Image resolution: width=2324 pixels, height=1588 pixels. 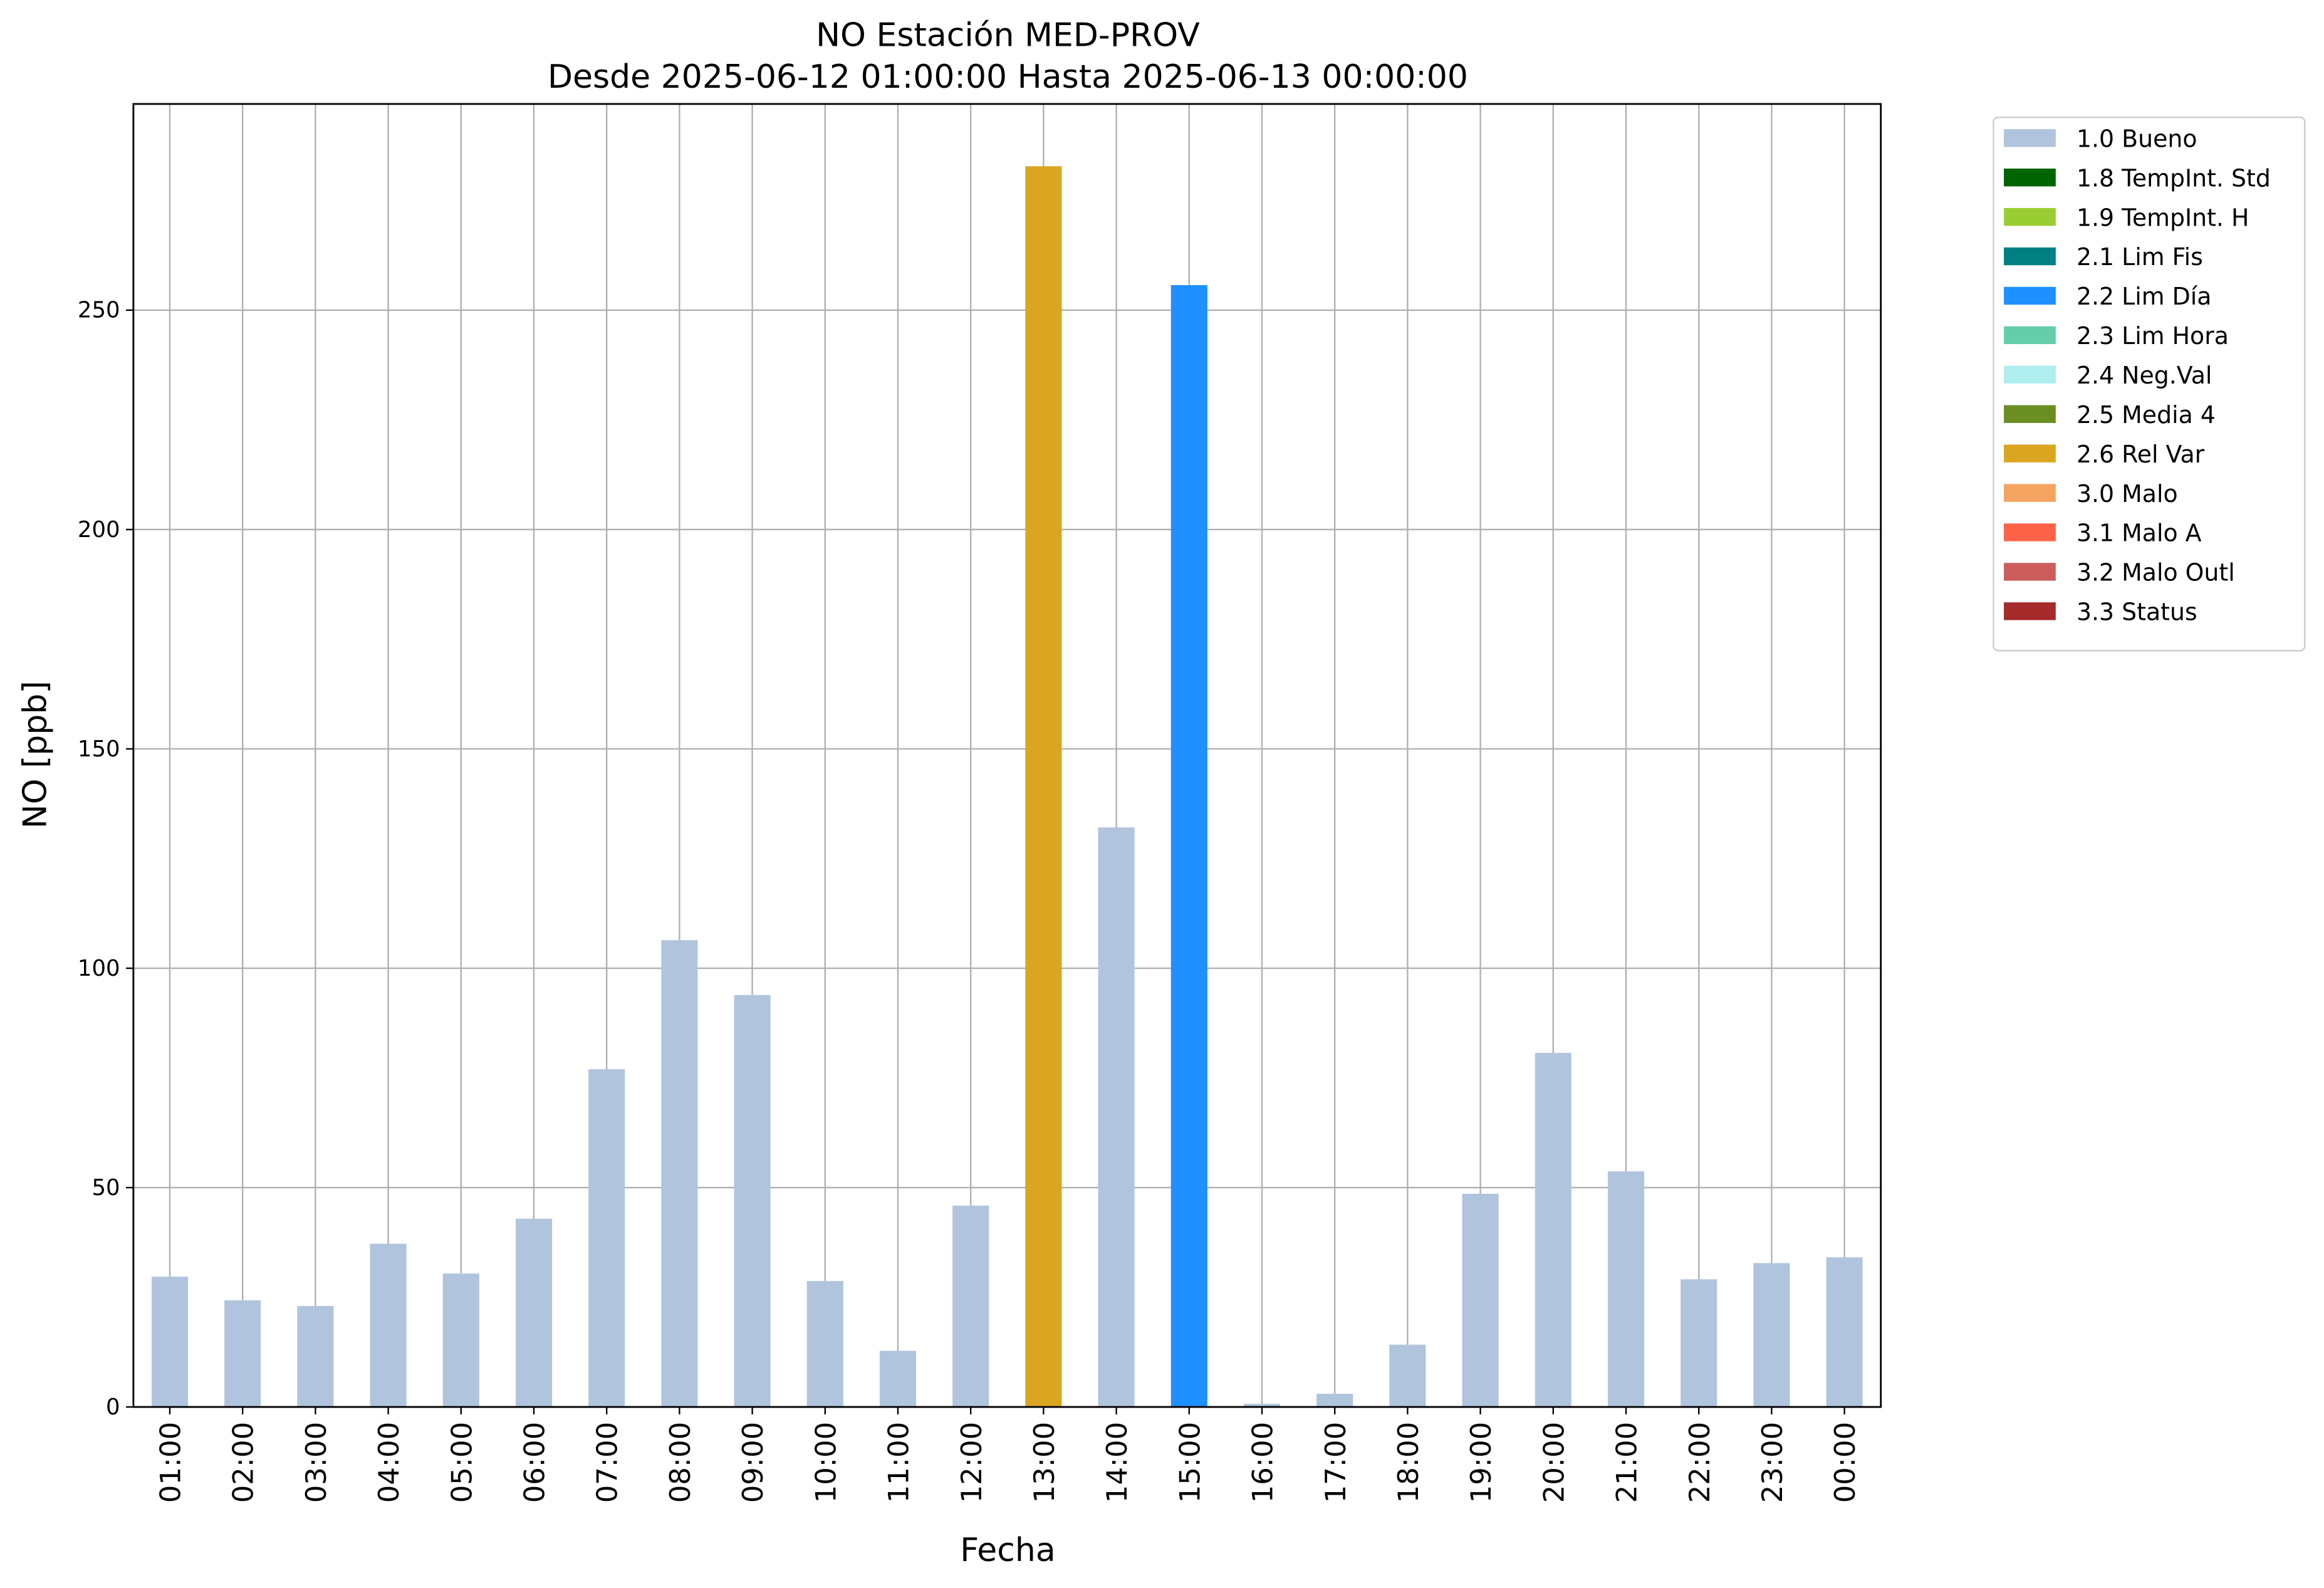 What do you see at coordinates (752, 1462) in the screenshot?
I see `x-tick-label: 09:00` at bounding box center [752, 1462].